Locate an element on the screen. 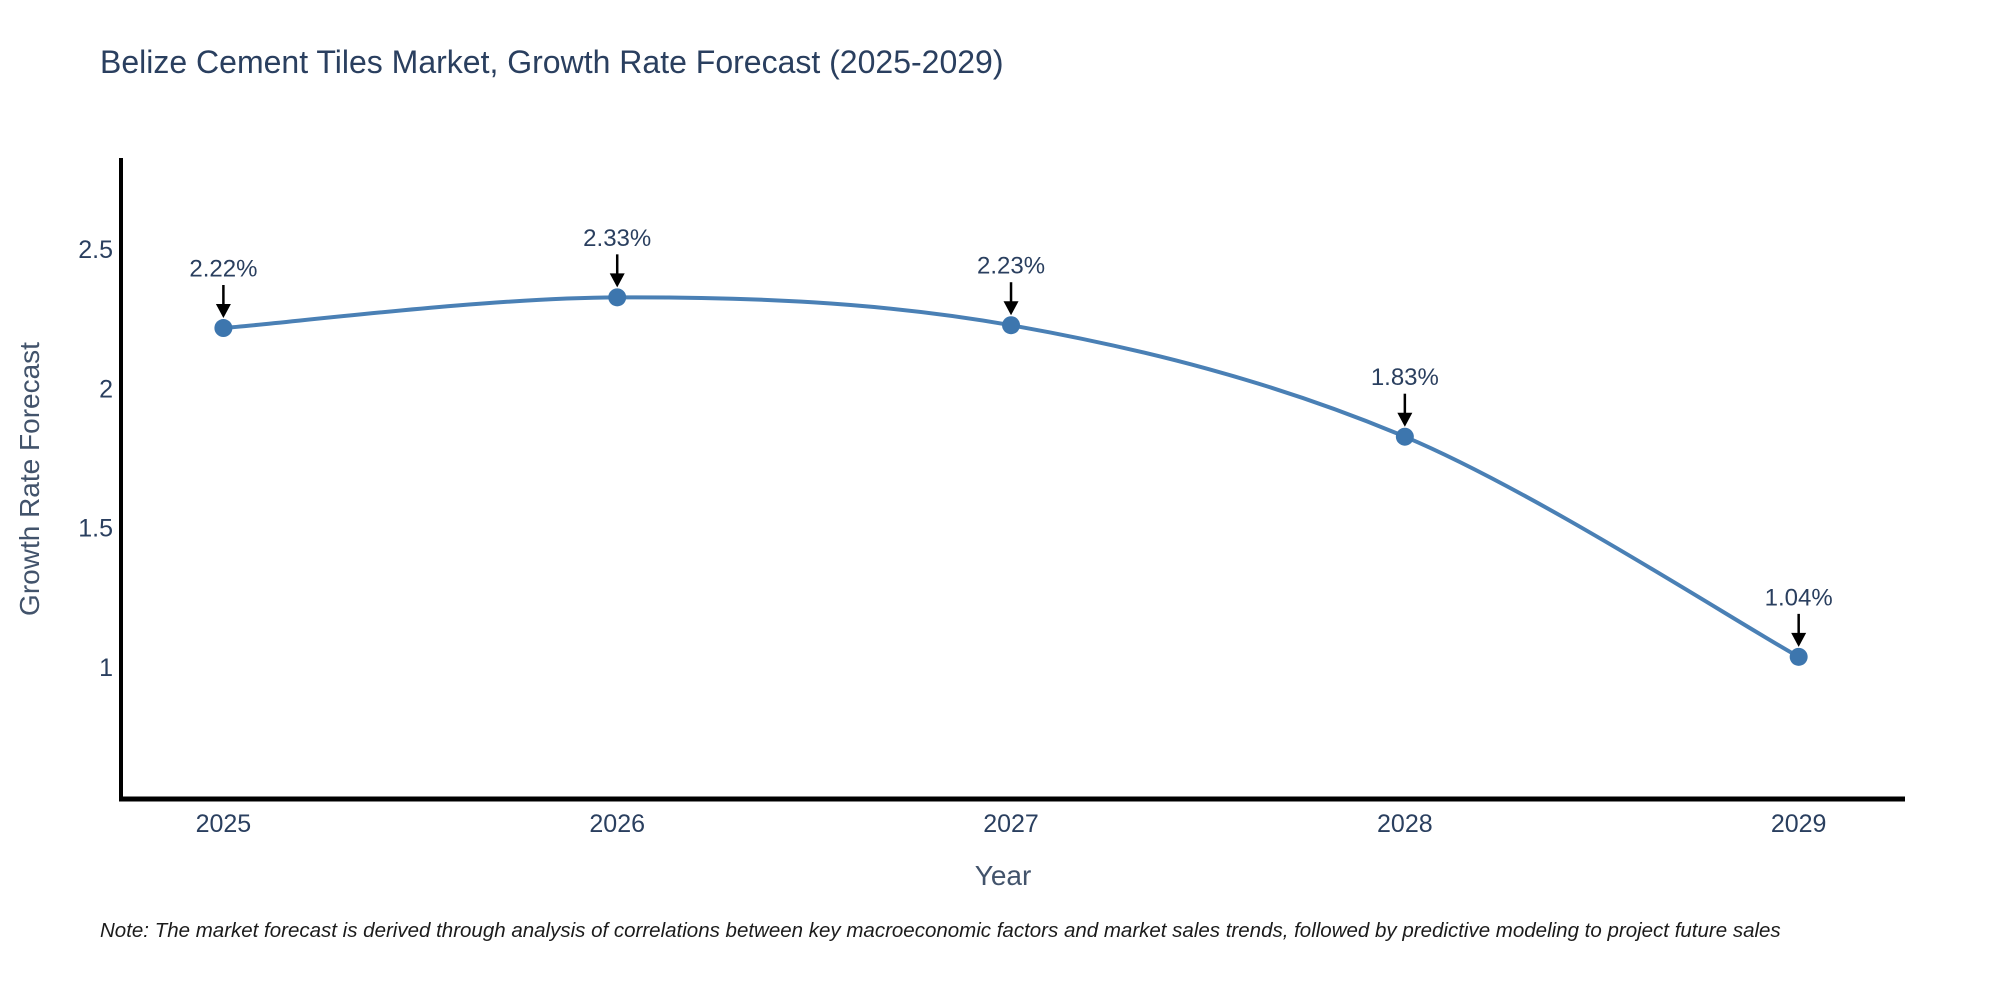 This screenshot has height=1000, width=2000. x-tick-label: 2029 is located at coordinates (1799, 824).